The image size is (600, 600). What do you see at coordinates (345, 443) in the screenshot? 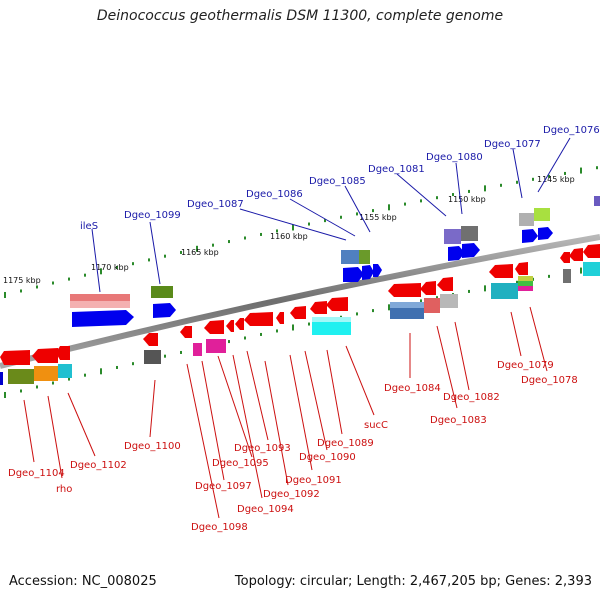
I see `gene-label-Dgeo_1089: Dgeo_1089` at bounding box center [345, 443].